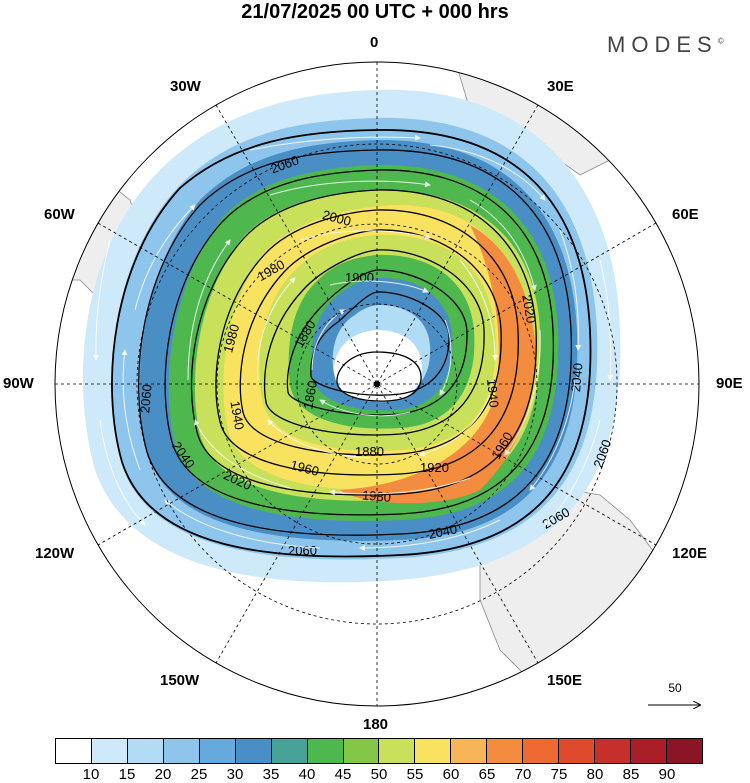 The width and height of the screenshot is (750, 783). I want to click on contour-label: 1900, so click(359, 277).